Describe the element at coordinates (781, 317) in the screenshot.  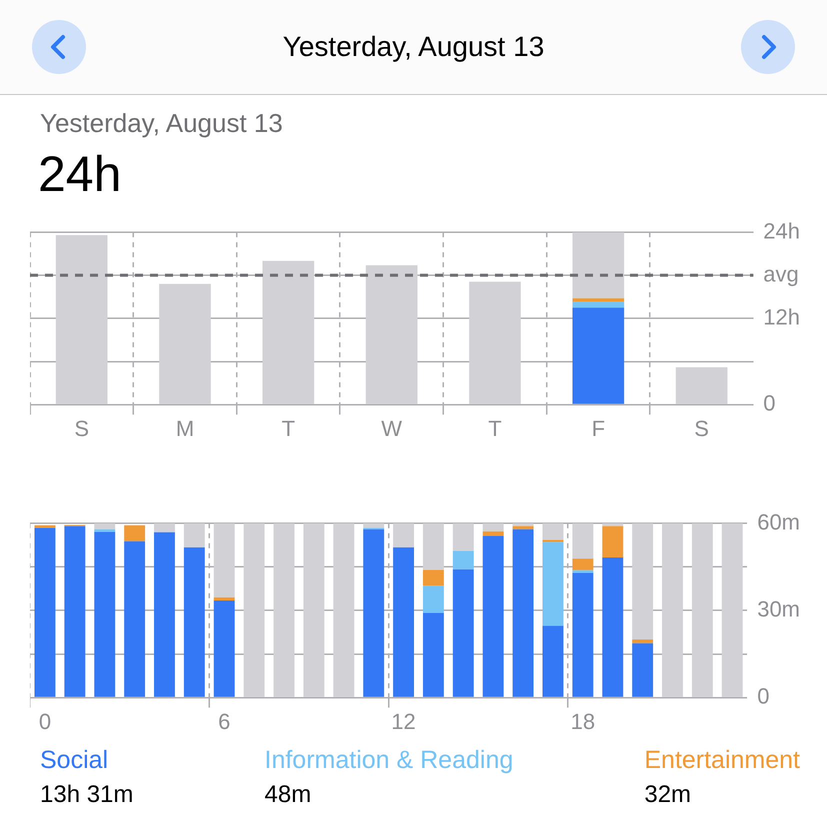
I see `y-tick-label: 12h` at that location.